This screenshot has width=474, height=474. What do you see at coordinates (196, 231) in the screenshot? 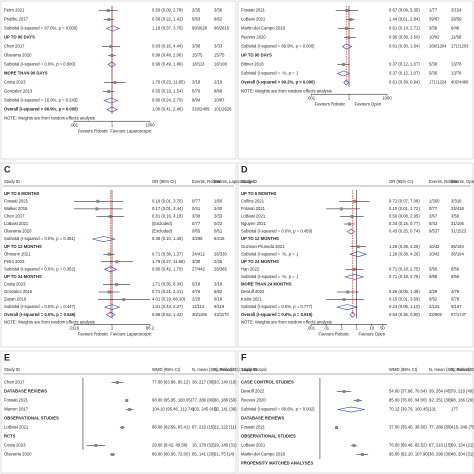
I see `events-robotic: 0/65` at bounding box center [196, 231].